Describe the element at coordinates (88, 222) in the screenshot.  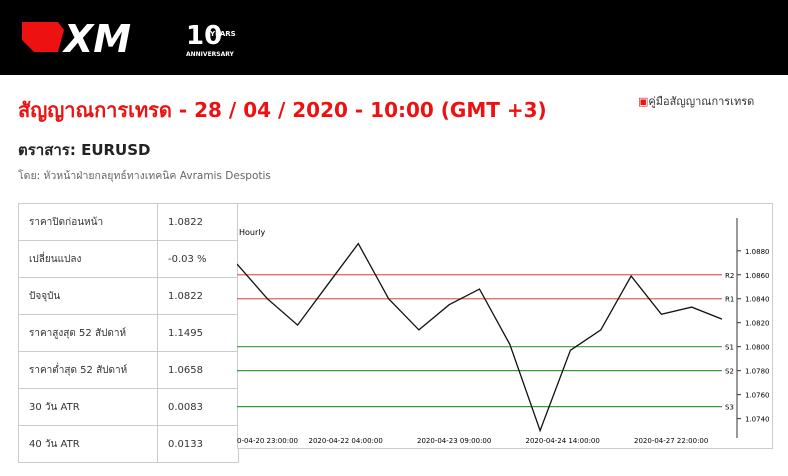
I see `cell-label: ราคาปิดก่อนหน้า` at that location.